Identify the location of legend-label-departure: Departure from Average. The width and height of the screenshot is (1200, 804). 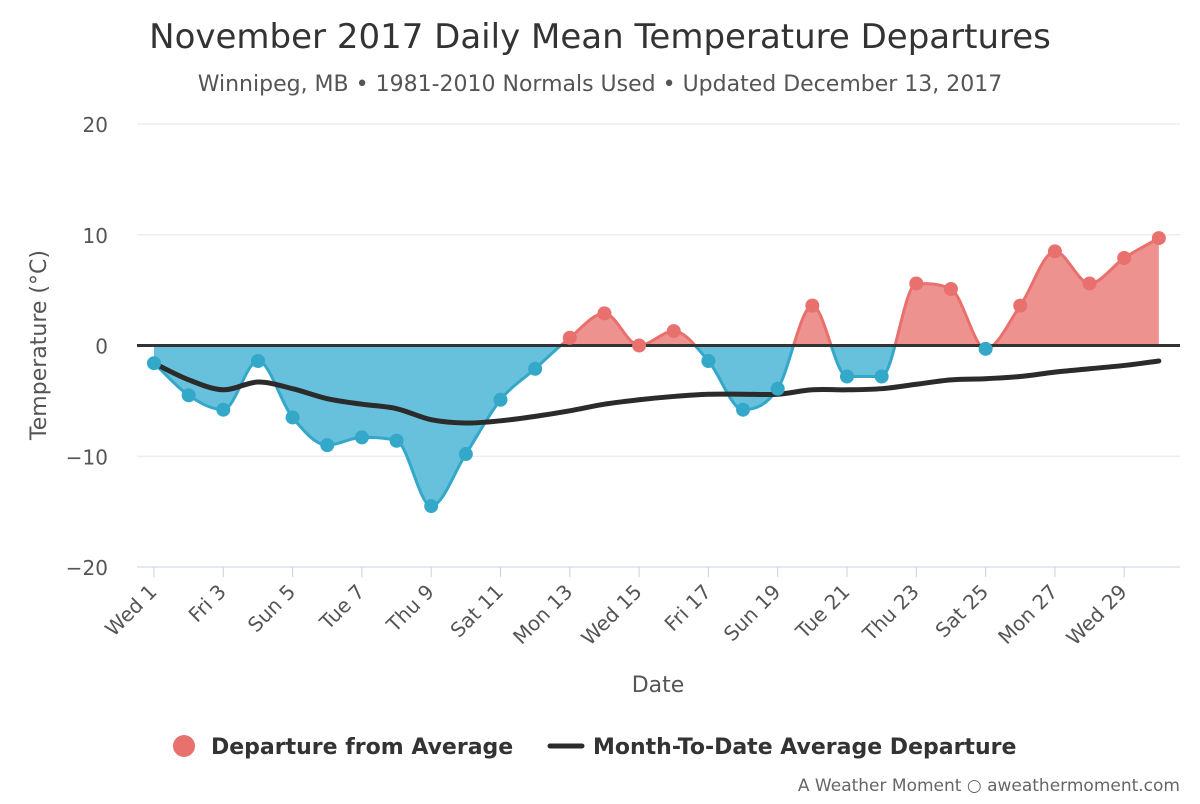
(362, 747).